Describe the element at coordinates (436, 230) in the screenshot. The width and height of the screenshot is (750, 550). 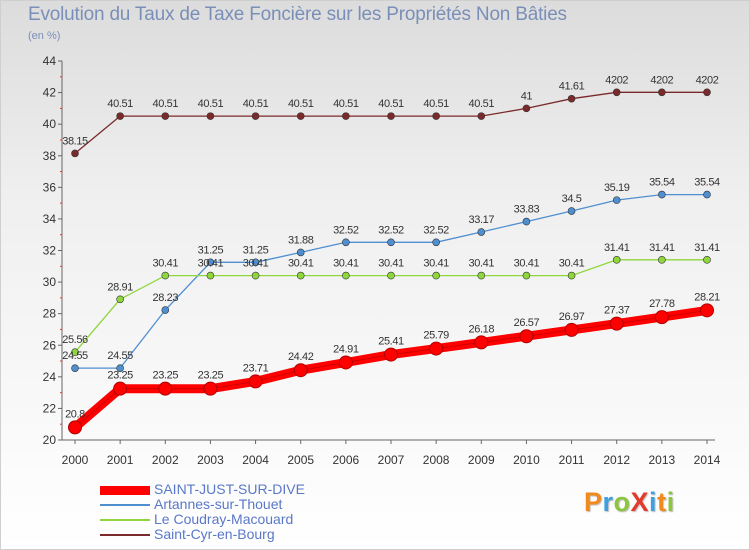
I see `data-label: 32.52` at that location.